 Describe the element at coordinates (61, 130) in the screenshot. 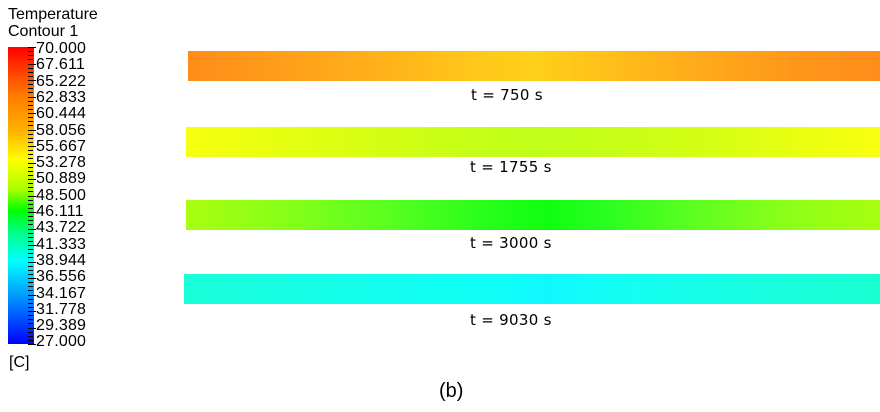

I see `tick-label: 58.056` at that location.